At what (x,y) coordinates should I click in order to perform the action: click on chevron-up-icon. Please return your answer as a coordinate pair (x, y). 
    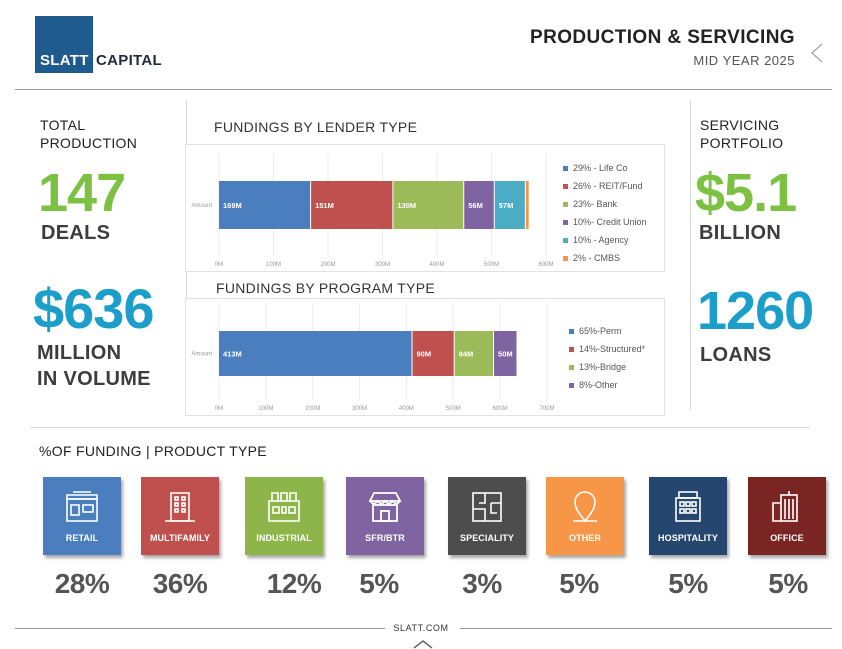
    Looking at the image, I should click on (423, 644).